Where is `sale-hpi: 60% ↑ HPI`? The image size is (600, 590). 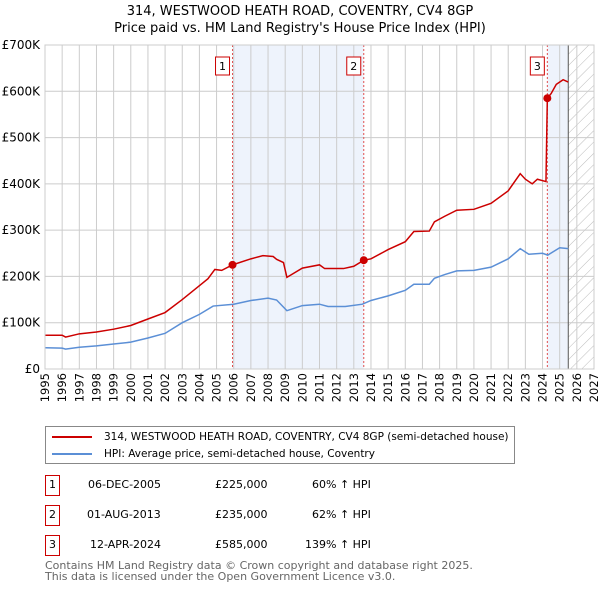 sale-hpi: 60% ↑ HPI is located at coordinates (341, 484).